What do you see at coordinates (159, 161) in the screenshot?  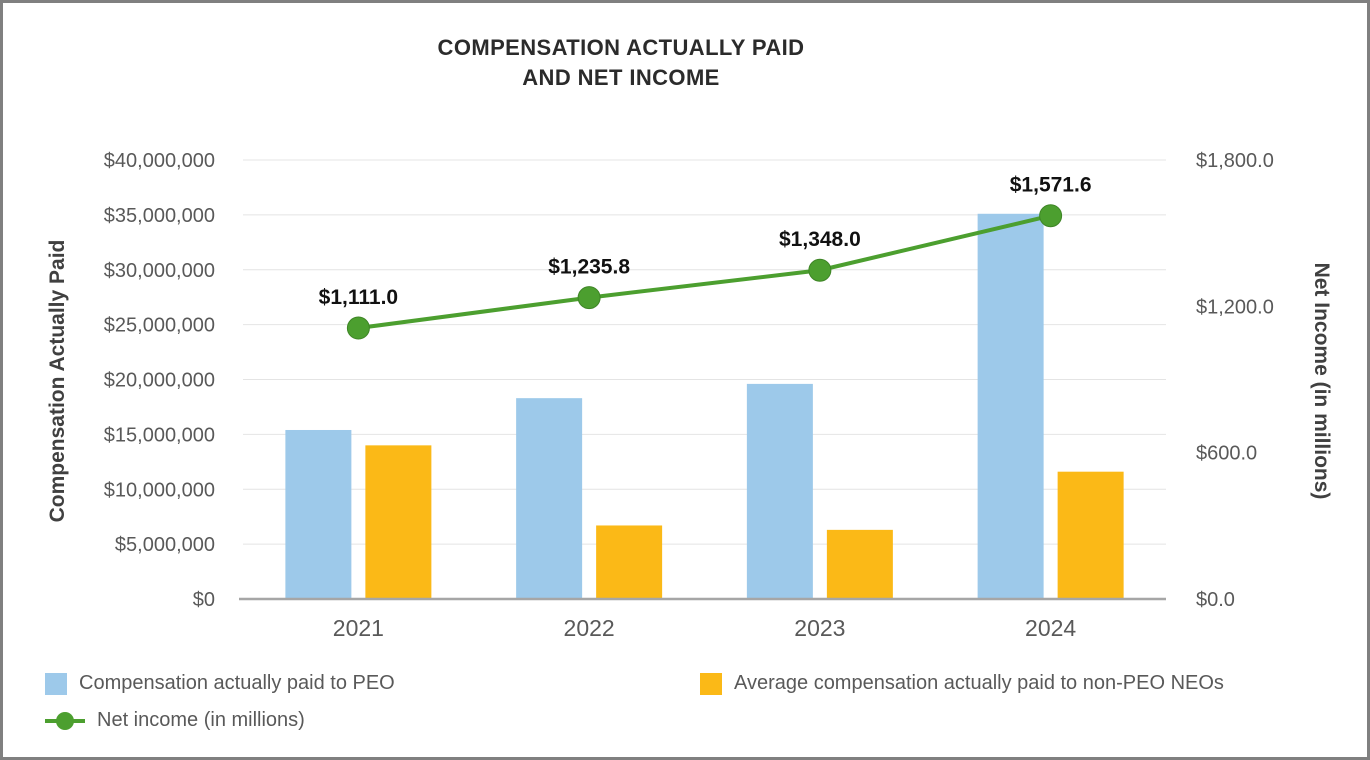 I see `left-tick-label: $40,000,000` at bounding box center [159, 161].